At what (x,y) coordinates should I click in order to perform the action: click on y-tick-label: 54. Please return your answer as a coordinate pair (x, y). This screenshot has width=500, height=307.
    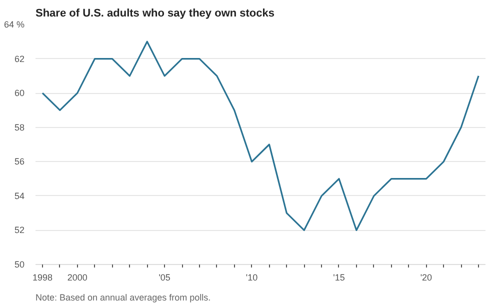
    Looking at the image, I should click on (19, 195).